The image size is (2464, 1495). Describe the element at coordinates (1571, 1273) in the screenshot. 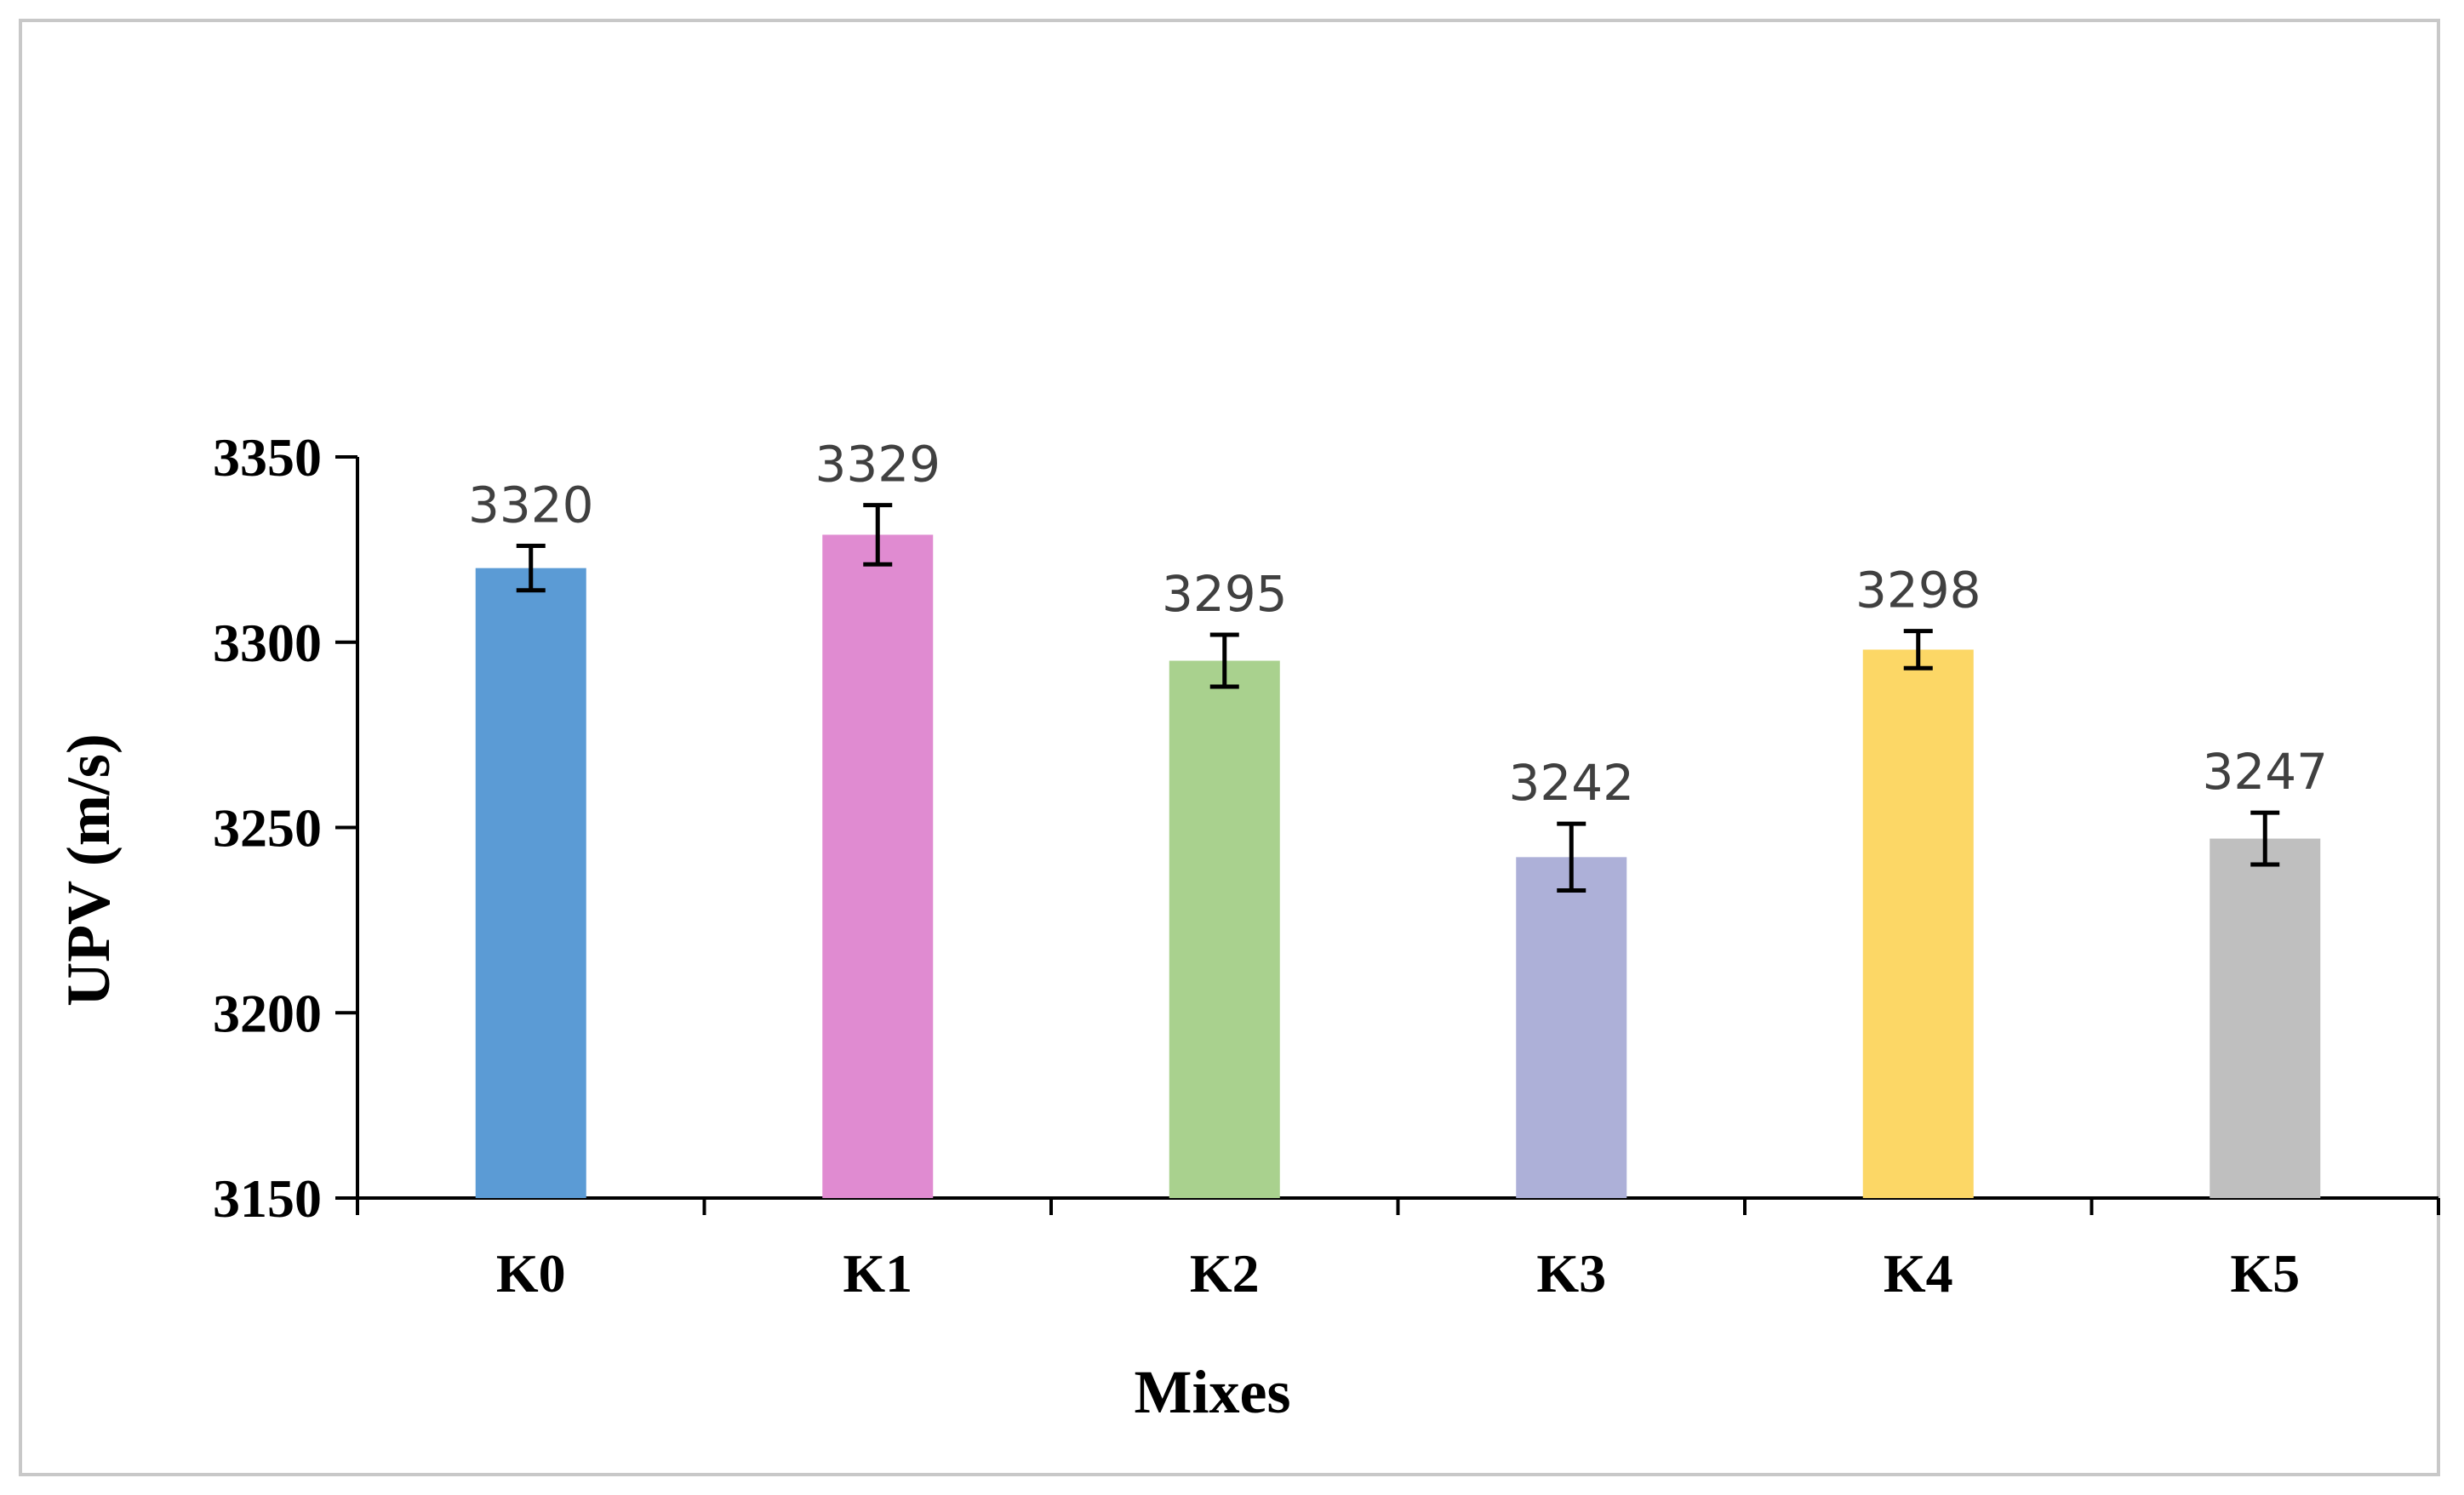

I see `x-tick-label-k3: K3` at that location.